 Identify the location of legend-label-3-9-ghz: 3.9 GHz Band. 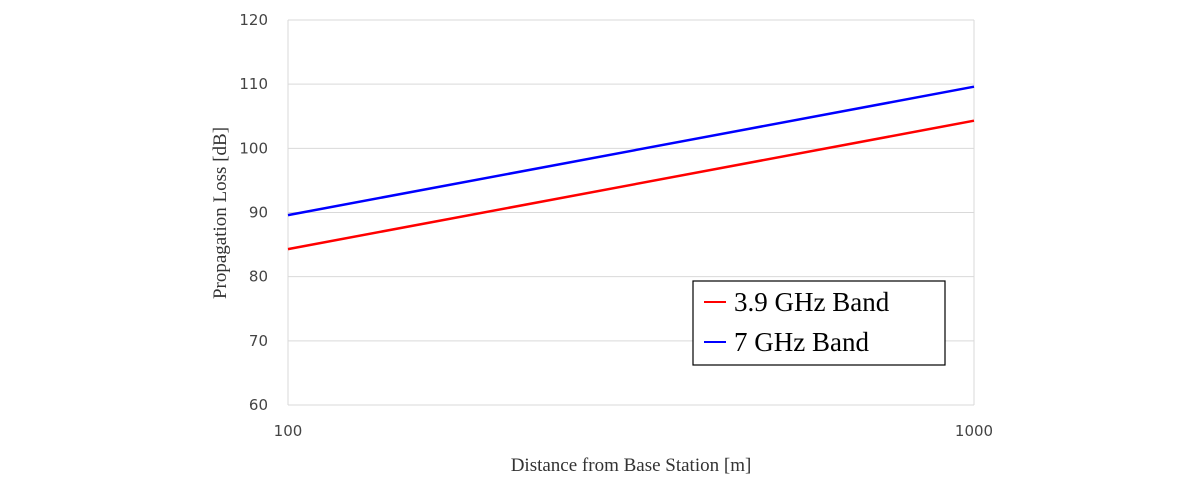
(812, 302).